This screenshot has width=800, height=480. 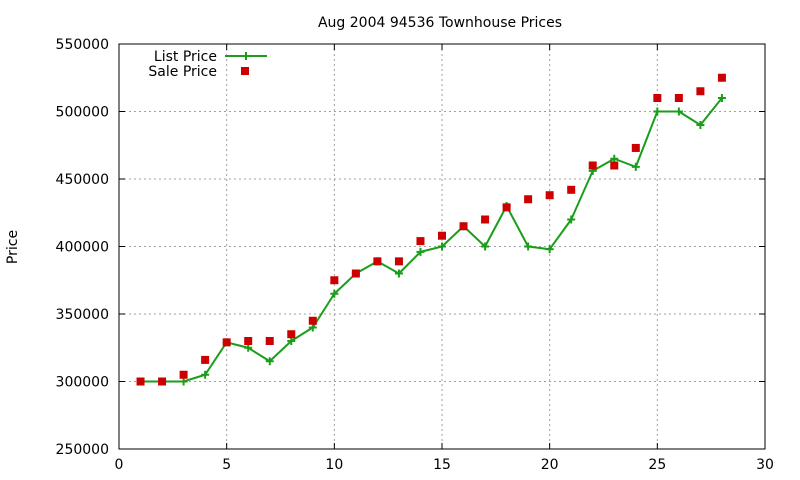 What do you see at coordinates (119, 465) in the screenshot?
I see `x-tick-label: 0` at bounding box center [119, 465].